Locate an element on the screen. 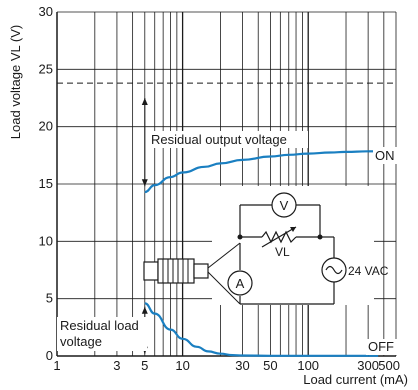 The height and width of the screenshot is (390, 418). load-voltage-label: VL is located at coordinates (282, 252).